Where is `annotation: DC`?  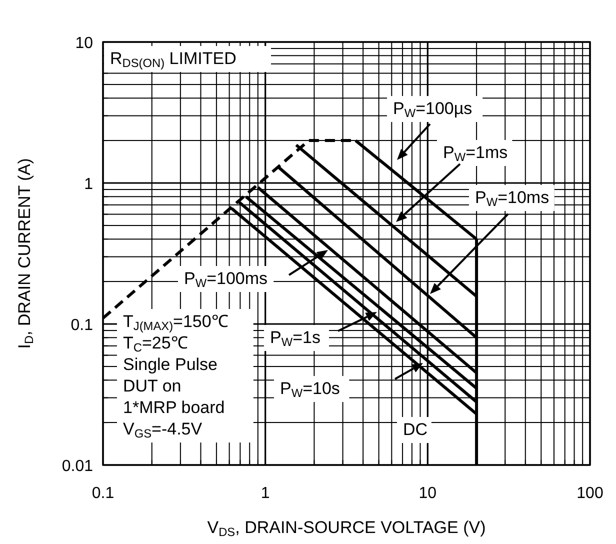 annotation: DC is located at coordinates (415, 429).